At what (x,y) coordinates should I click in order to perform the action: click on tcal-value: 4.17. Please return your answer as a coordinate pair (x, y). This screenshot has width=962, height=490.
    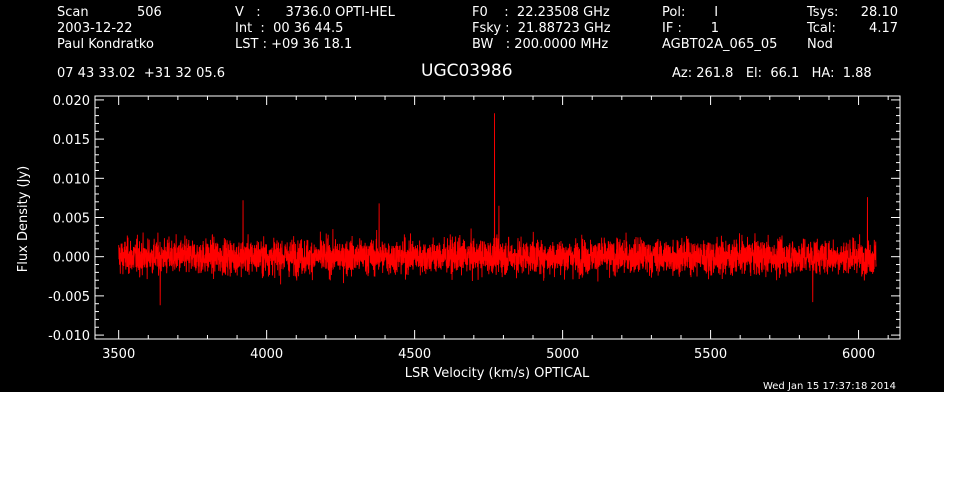
    Looking at the image, I should click on (883, 28).